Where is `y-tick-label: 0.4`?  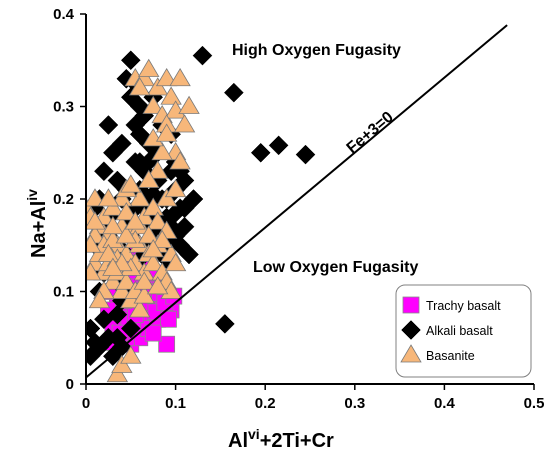
y-tick-label: 0.4 is located at coordinates (64, 14).